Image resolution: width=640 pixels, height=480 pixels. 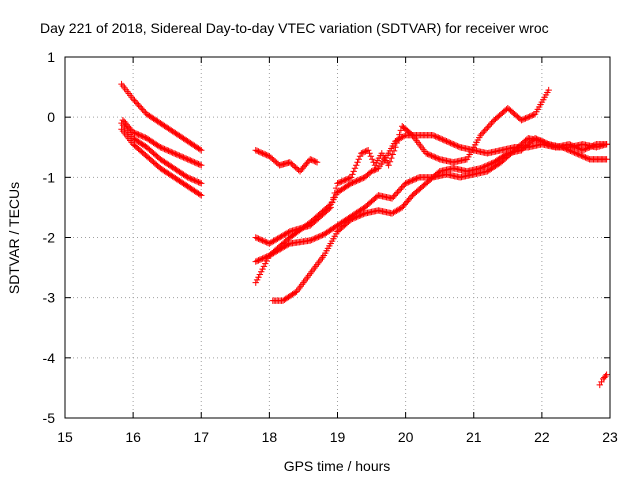 What do you see at coordinates (49, 358) in the screenshot?
I see `y-tick-label: -4` at bounding box center [49, 358].